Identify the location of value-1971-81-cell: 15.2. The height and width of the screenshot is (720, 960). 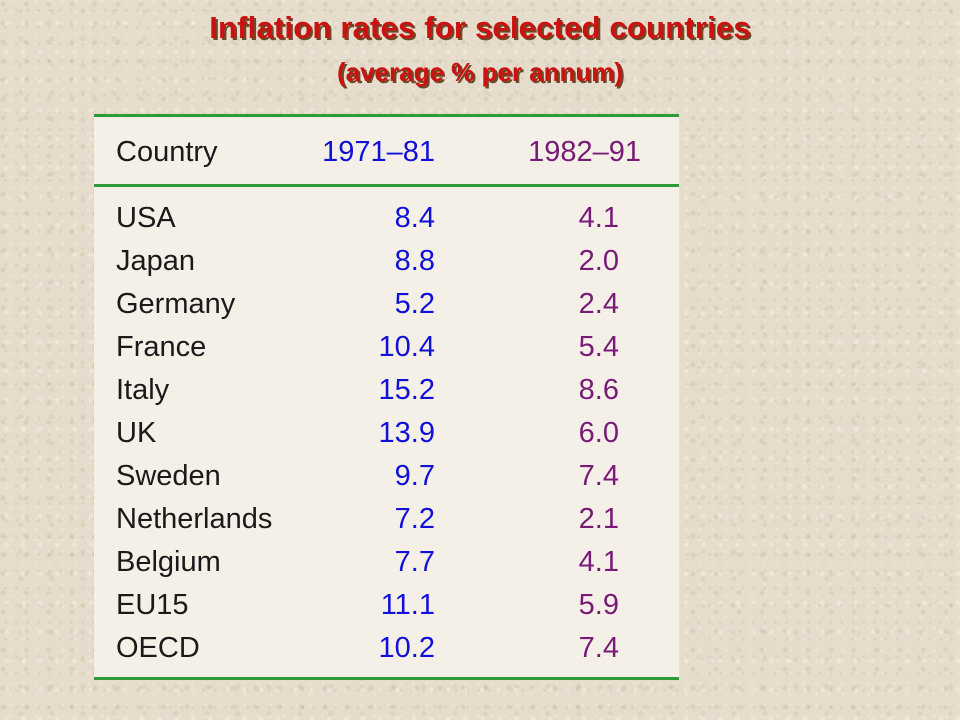
(406, 390).